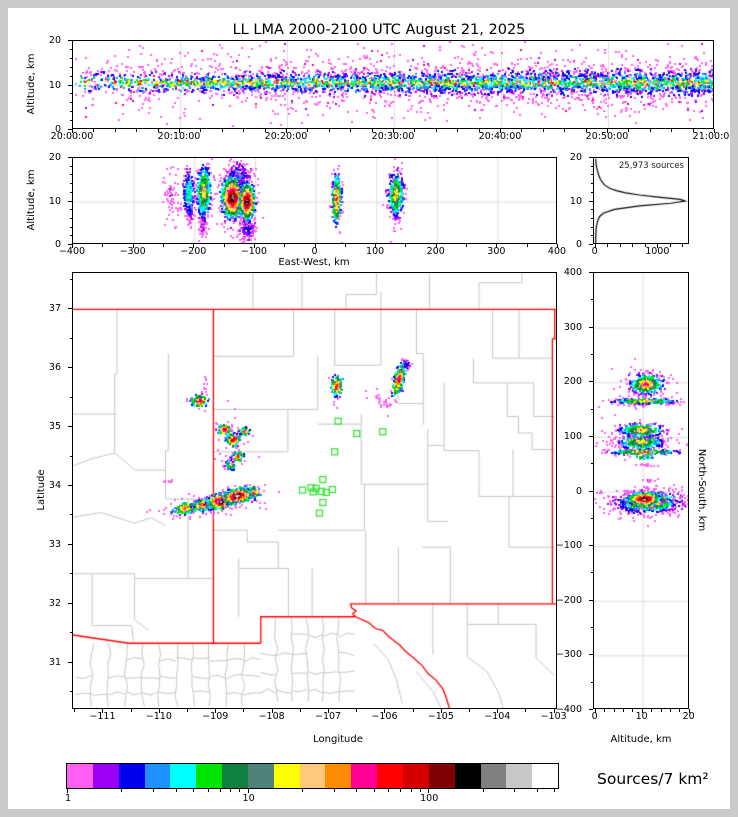 This screenshot has width=738, height=817. Describe the element at coordinates (393, 136) in the screenshot. I see `tick-label: 20:30:00` at that location.